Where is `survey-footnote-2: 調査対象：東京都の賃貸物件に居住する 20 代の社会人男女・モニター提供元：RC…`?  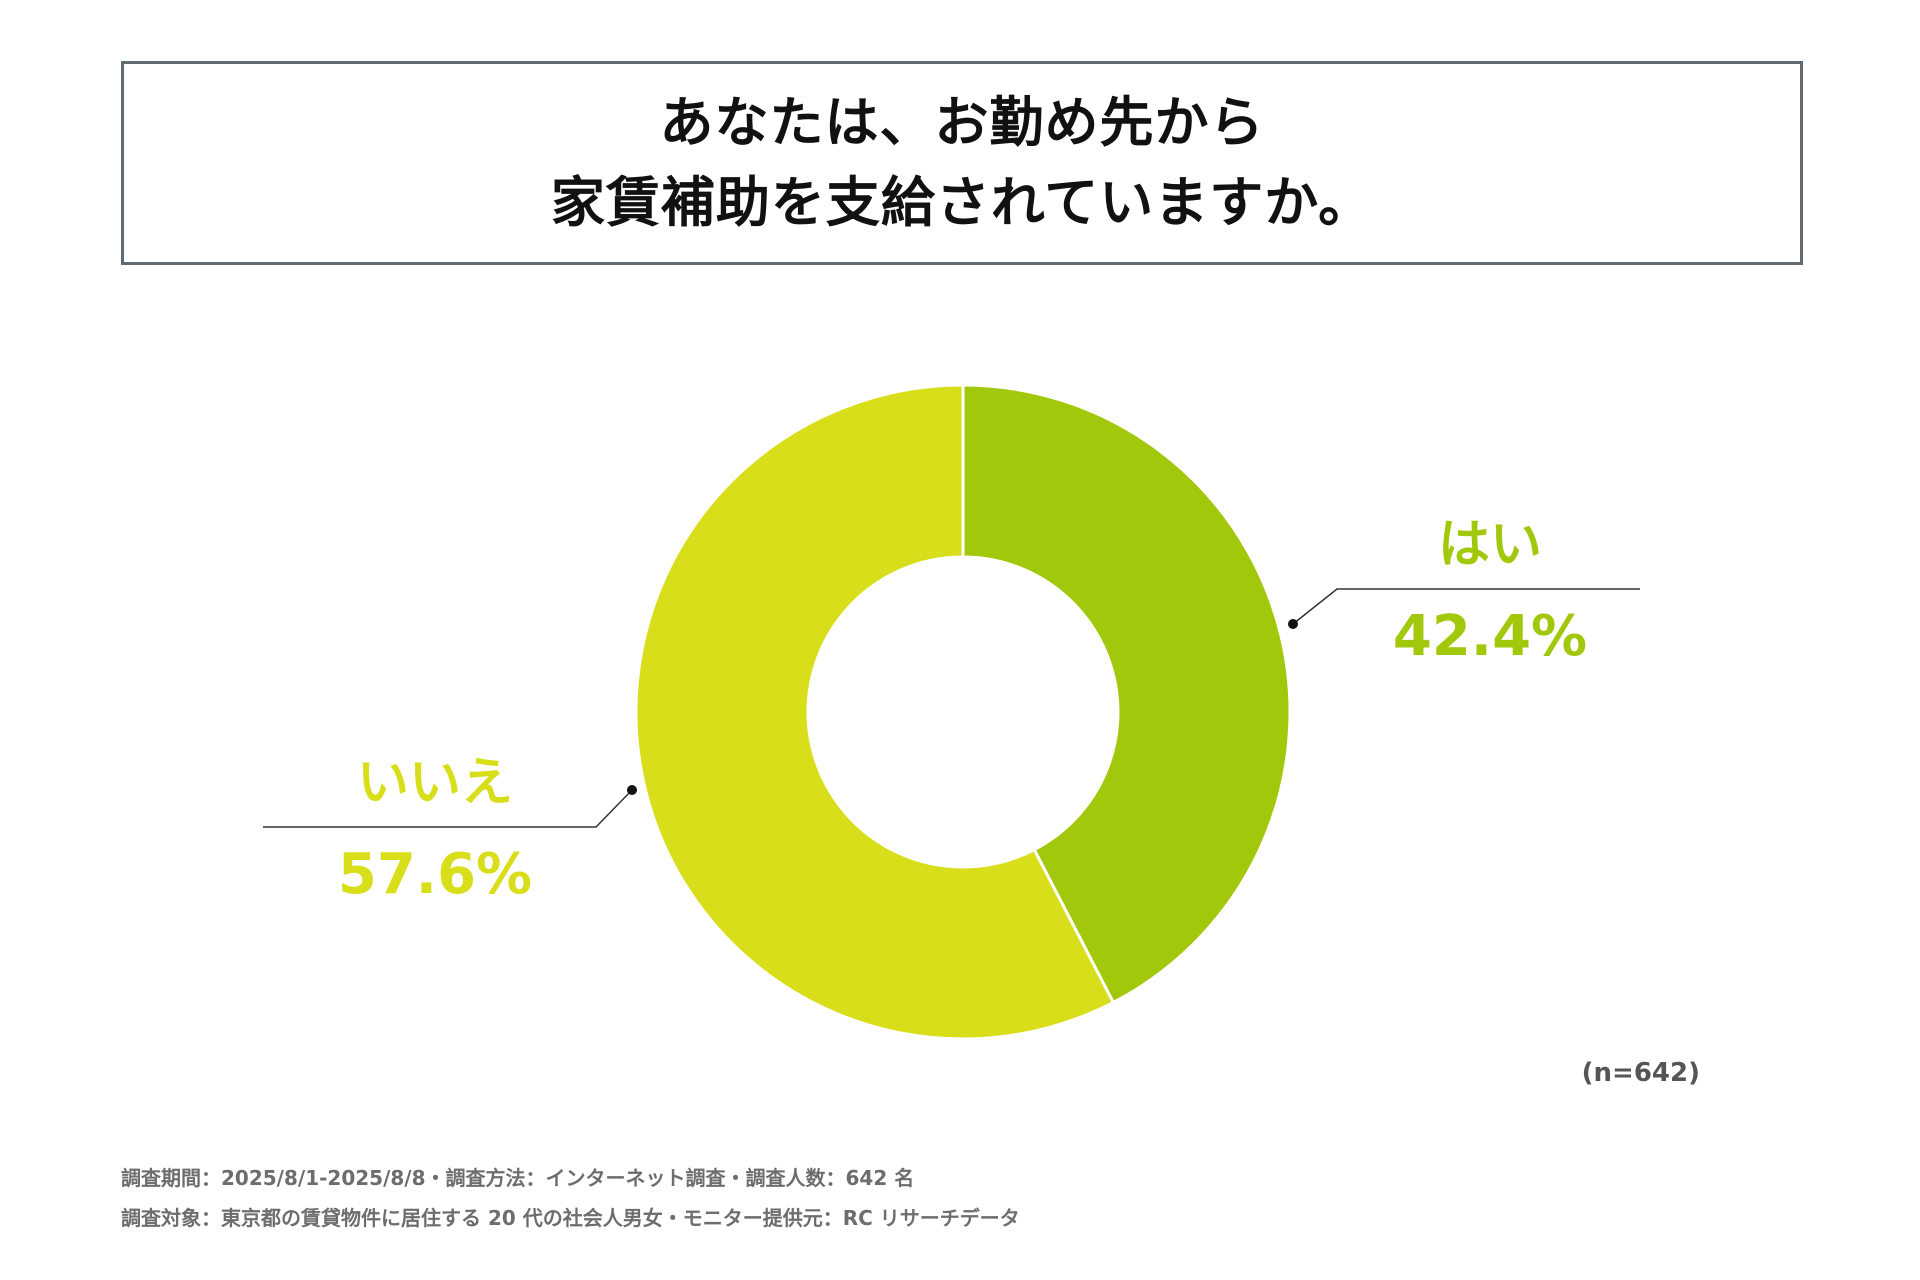
survey-footnote-2: 調査対象：東京都の賃貸物件に居住する 20 代の社会人男女・モニター提供元：RC… is located at coordinates (570, 1218).